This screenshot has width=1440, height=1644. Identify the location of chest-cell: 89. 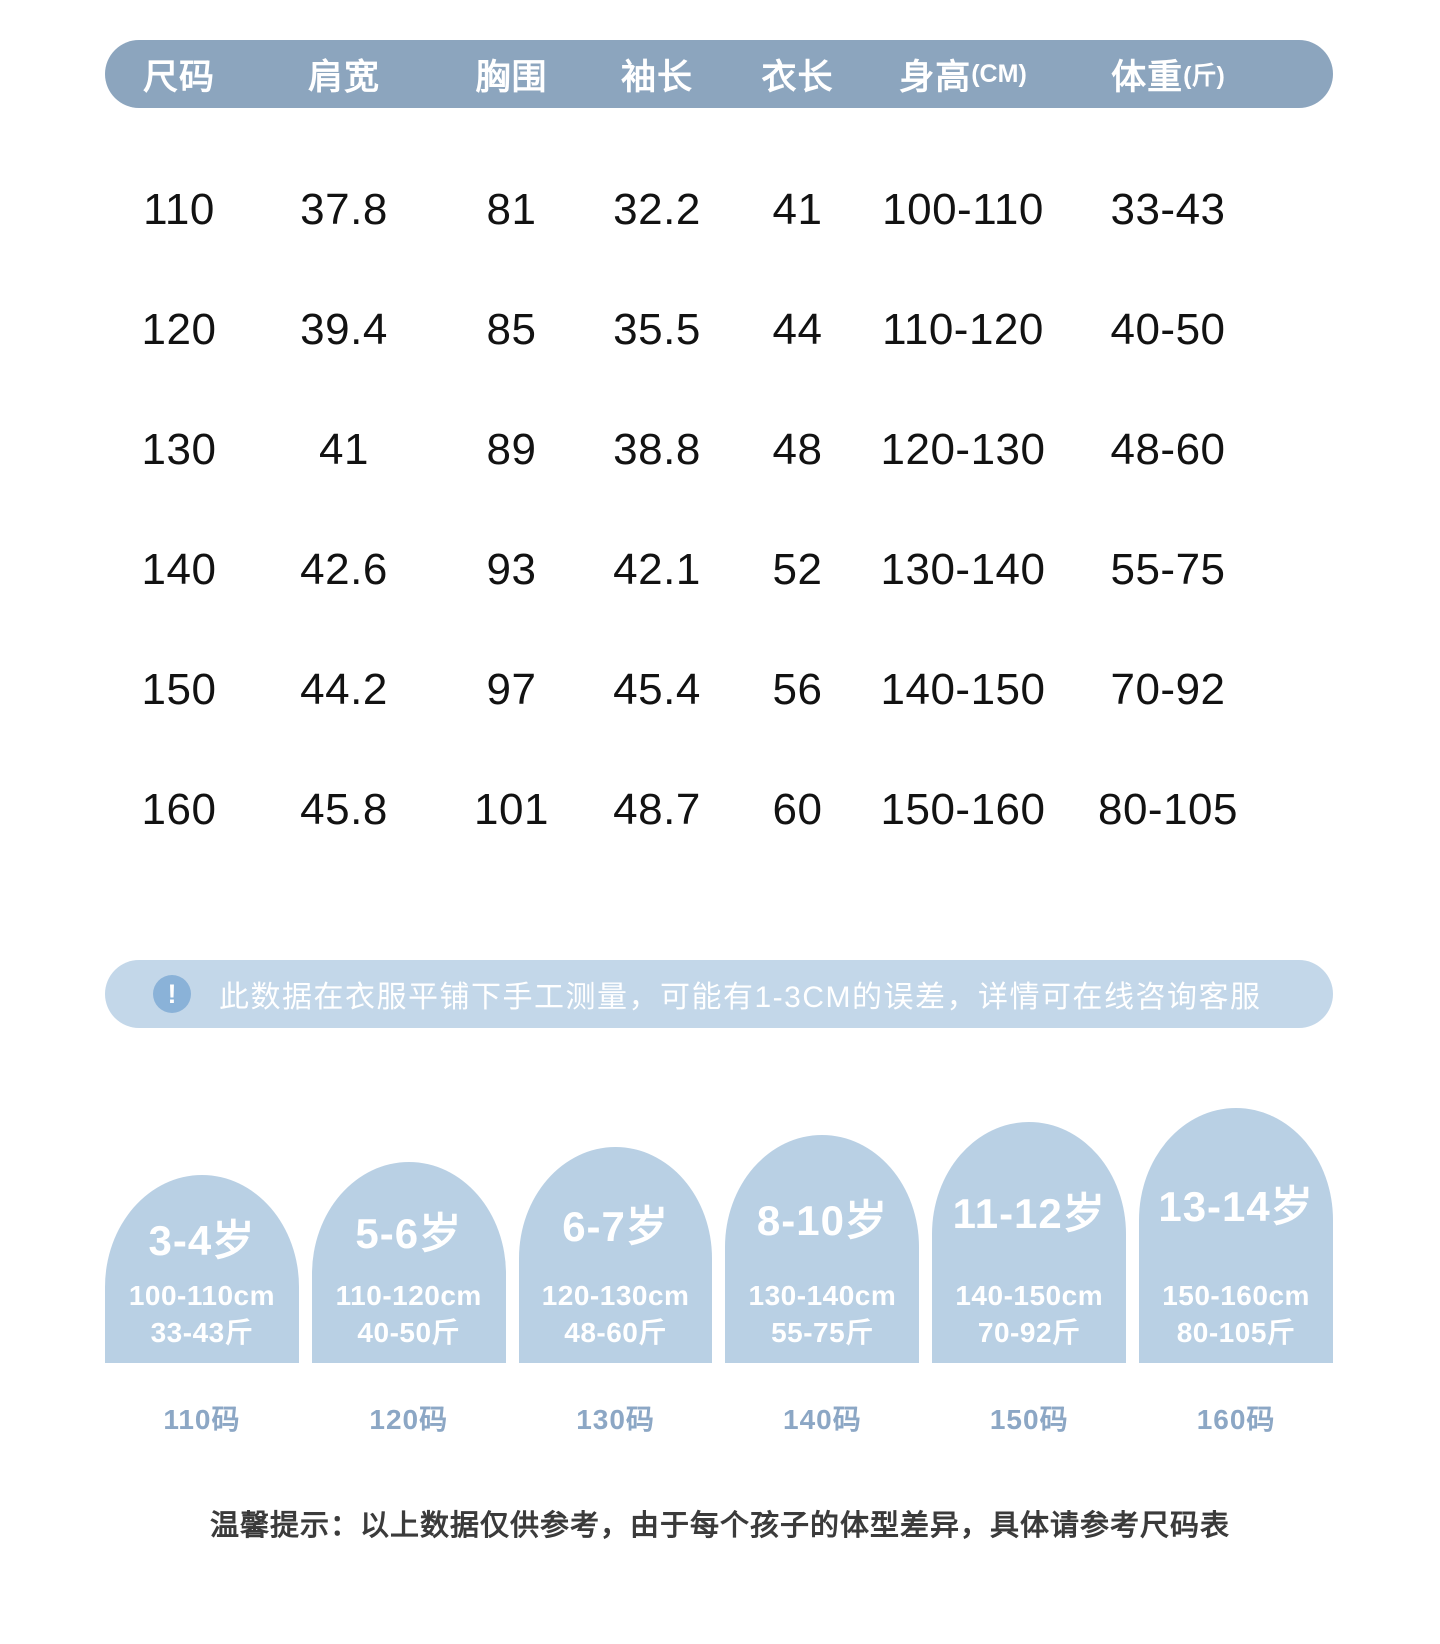
(511, 449).